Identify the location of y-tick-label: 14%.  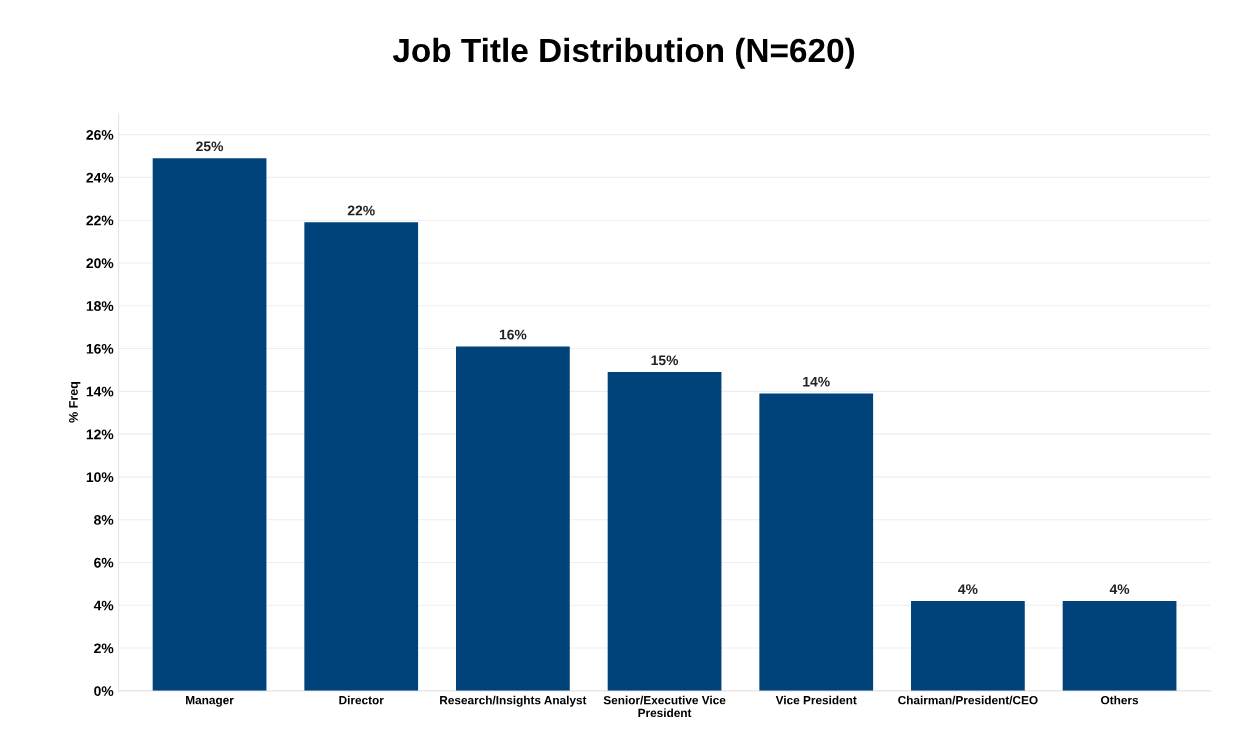
(100, 391).